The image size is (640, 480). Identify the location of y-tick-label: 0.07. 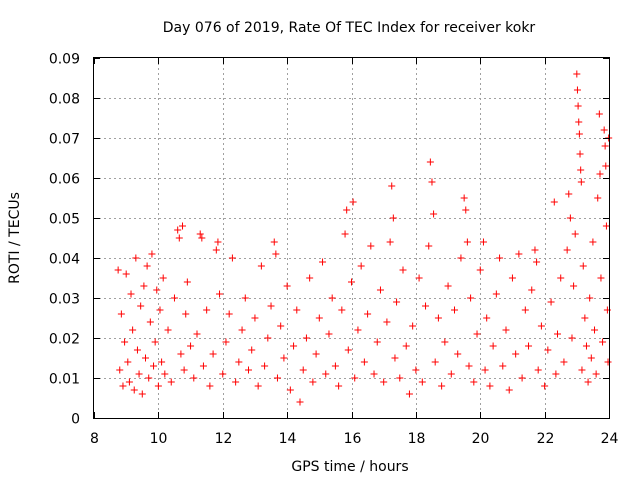
(64, 140).